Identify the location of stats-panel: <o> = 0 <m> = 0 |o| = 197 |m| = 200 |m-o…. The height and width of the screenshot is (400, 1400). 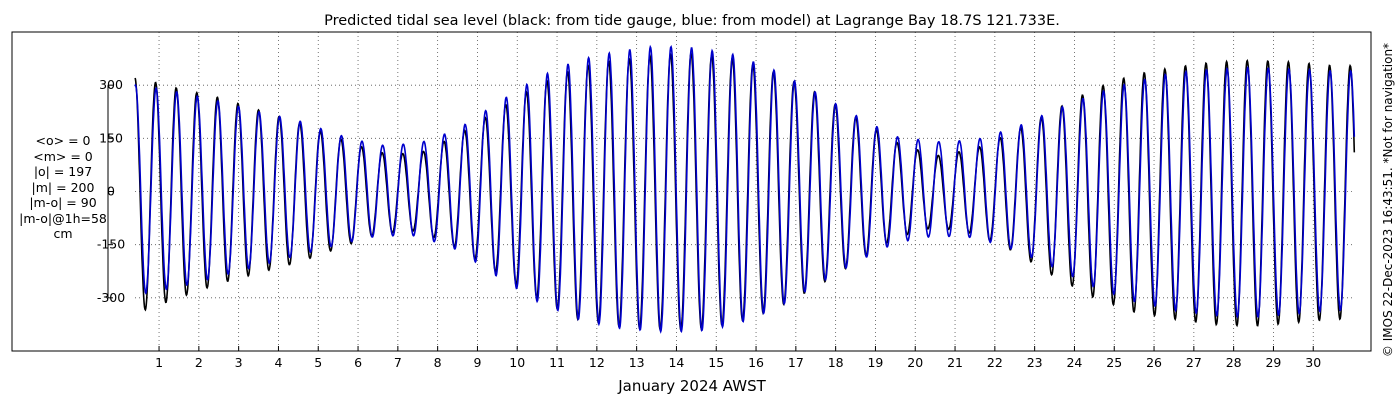
(63, 187).